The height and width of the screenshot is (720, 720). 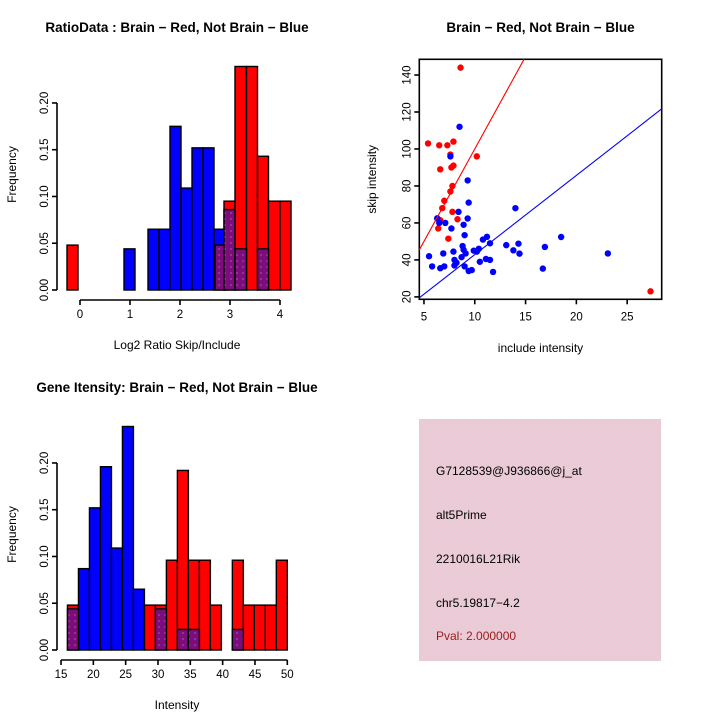 What do you see at coordinates (407, 186) in the screenshot?
I see `y-tick-label: 80` at bounding box center [407, 186].